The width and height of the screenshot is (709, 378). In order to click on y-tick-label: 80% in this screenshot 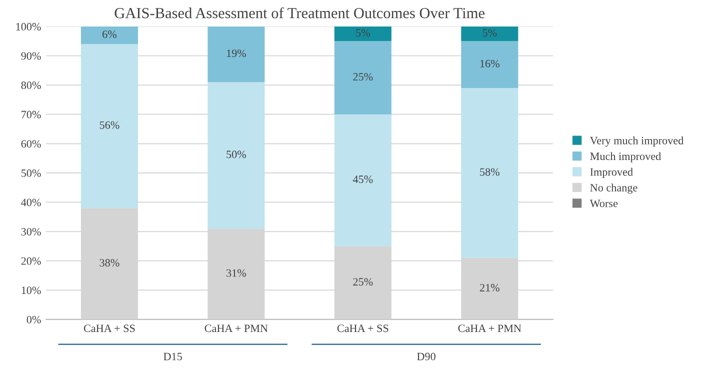, I will do `click(31, 86)`.